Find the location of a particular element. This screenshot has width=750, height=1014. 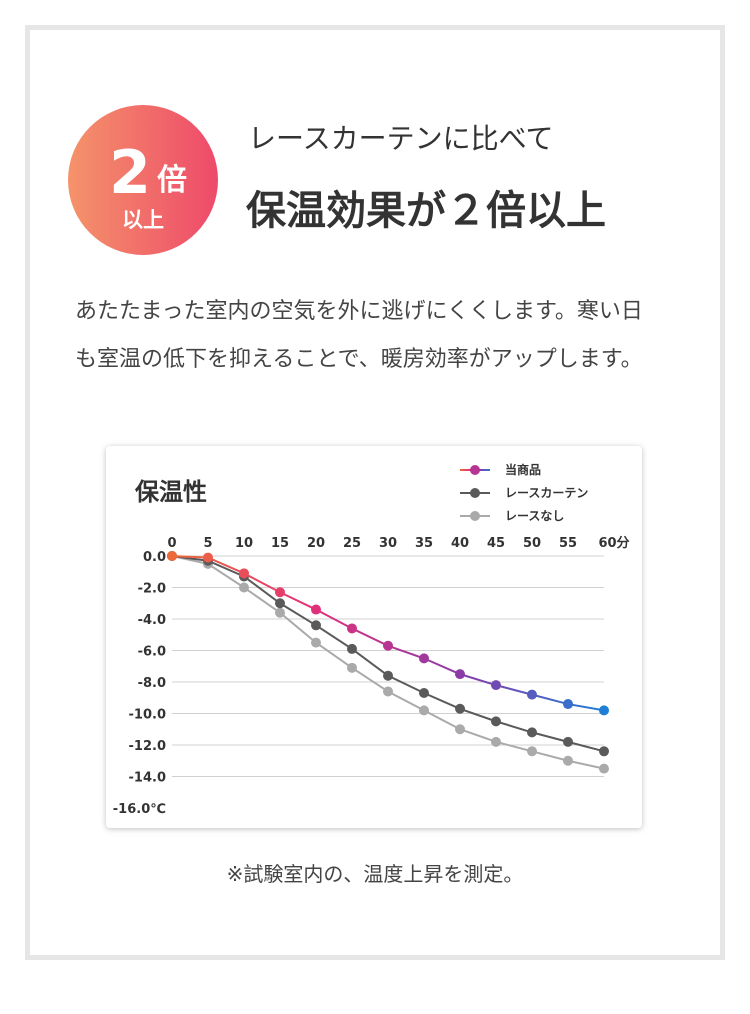

footnote: ※試験室内の、温度上昇を測定。 is located at coordinates (375, 874).